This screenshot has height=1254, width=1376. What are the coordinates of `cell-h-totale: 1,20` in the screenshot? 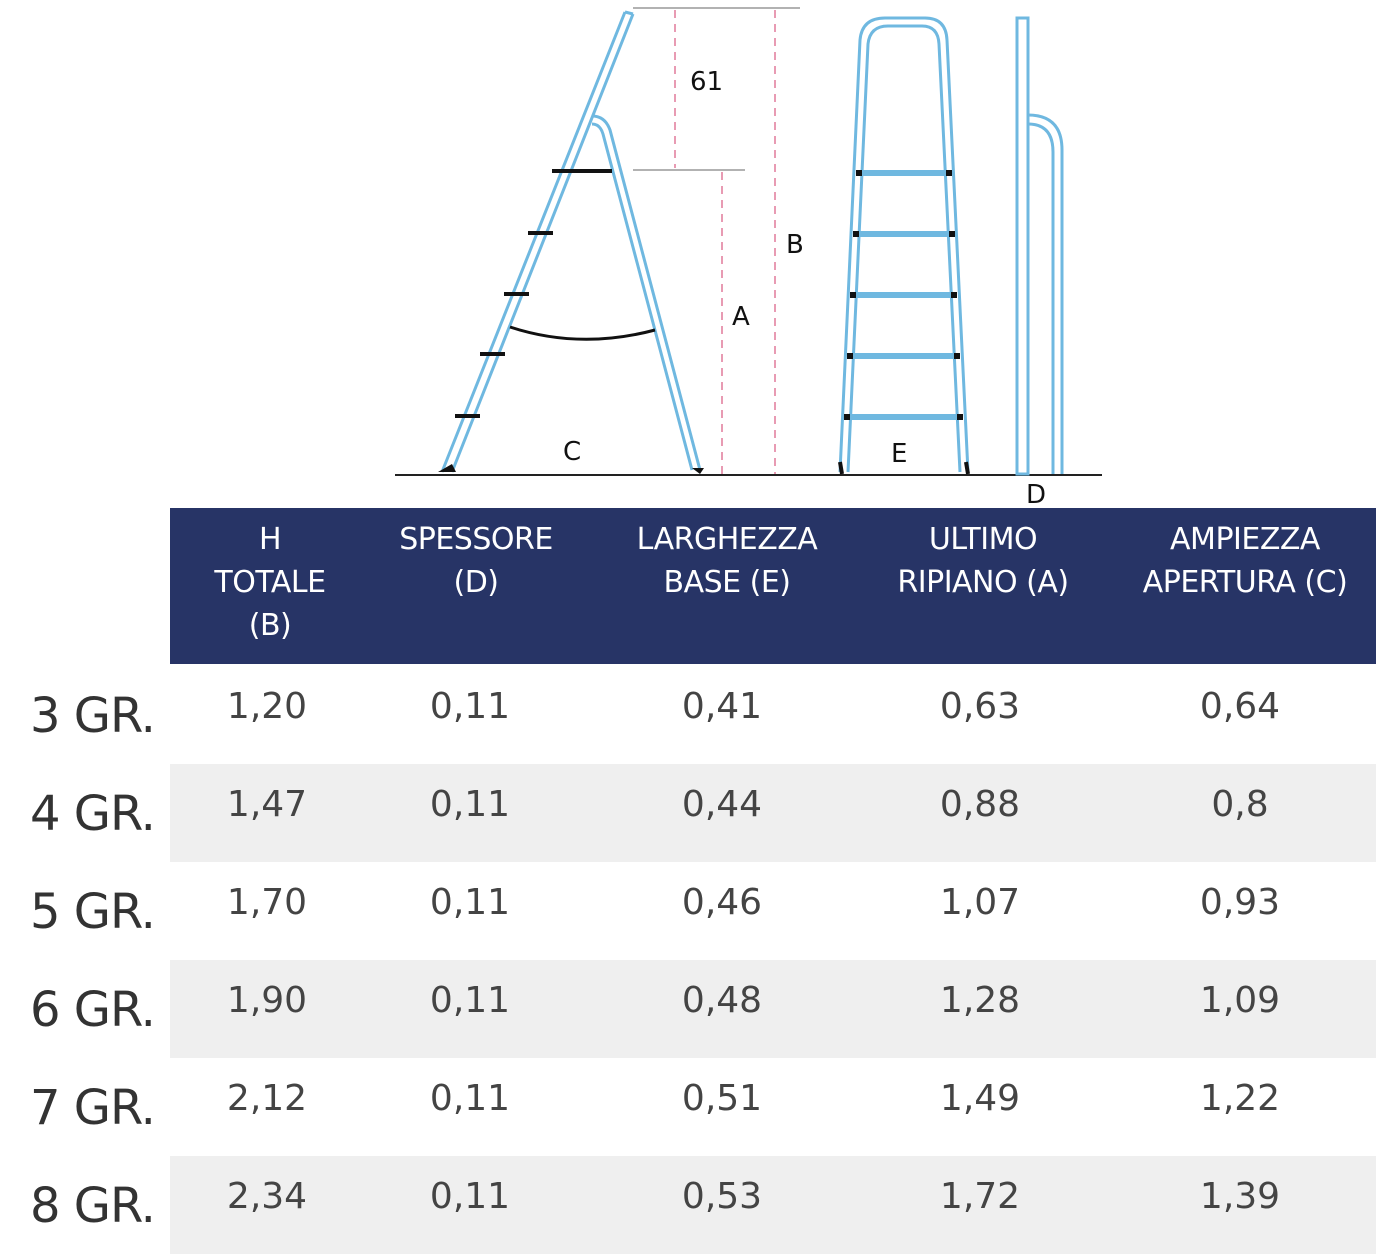 It's located at (267, 706).